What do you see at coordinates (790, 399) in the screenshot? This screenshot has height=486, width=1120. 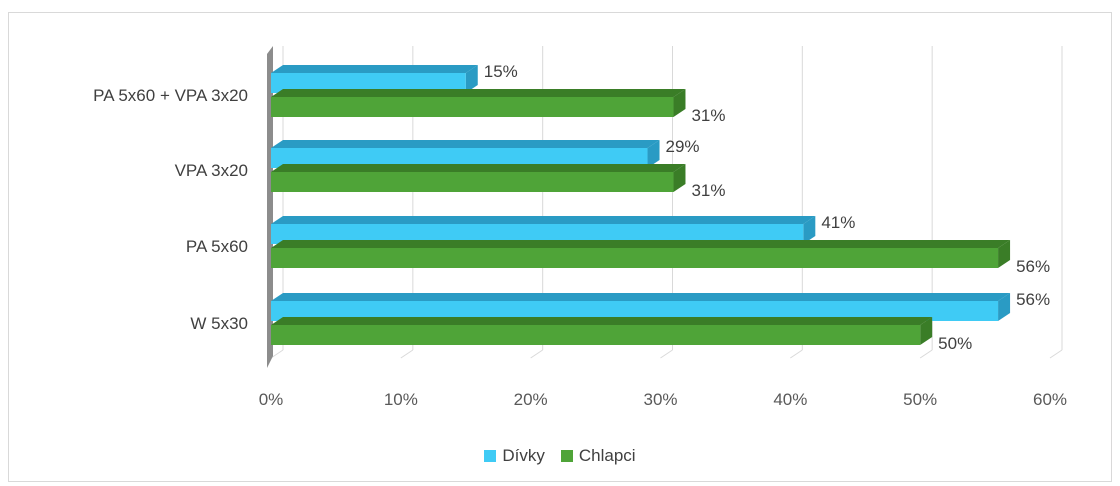 I see `x-tick-label: 40%` at bounding box center [790, 399].